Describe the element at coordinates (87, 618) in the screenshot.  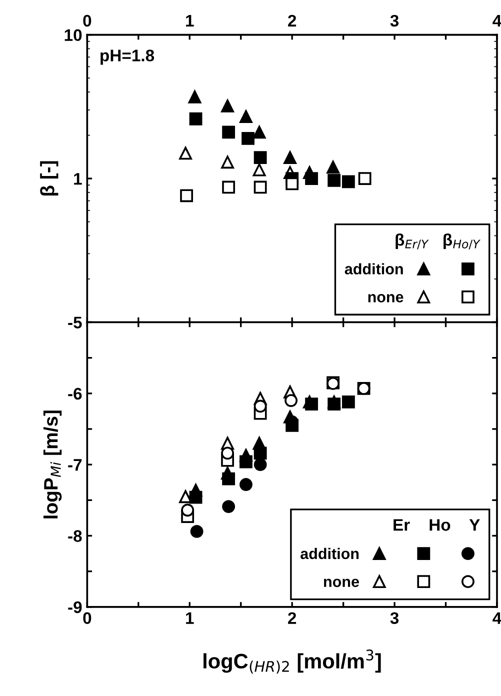
I see `x-tick-label: 0` at that location.